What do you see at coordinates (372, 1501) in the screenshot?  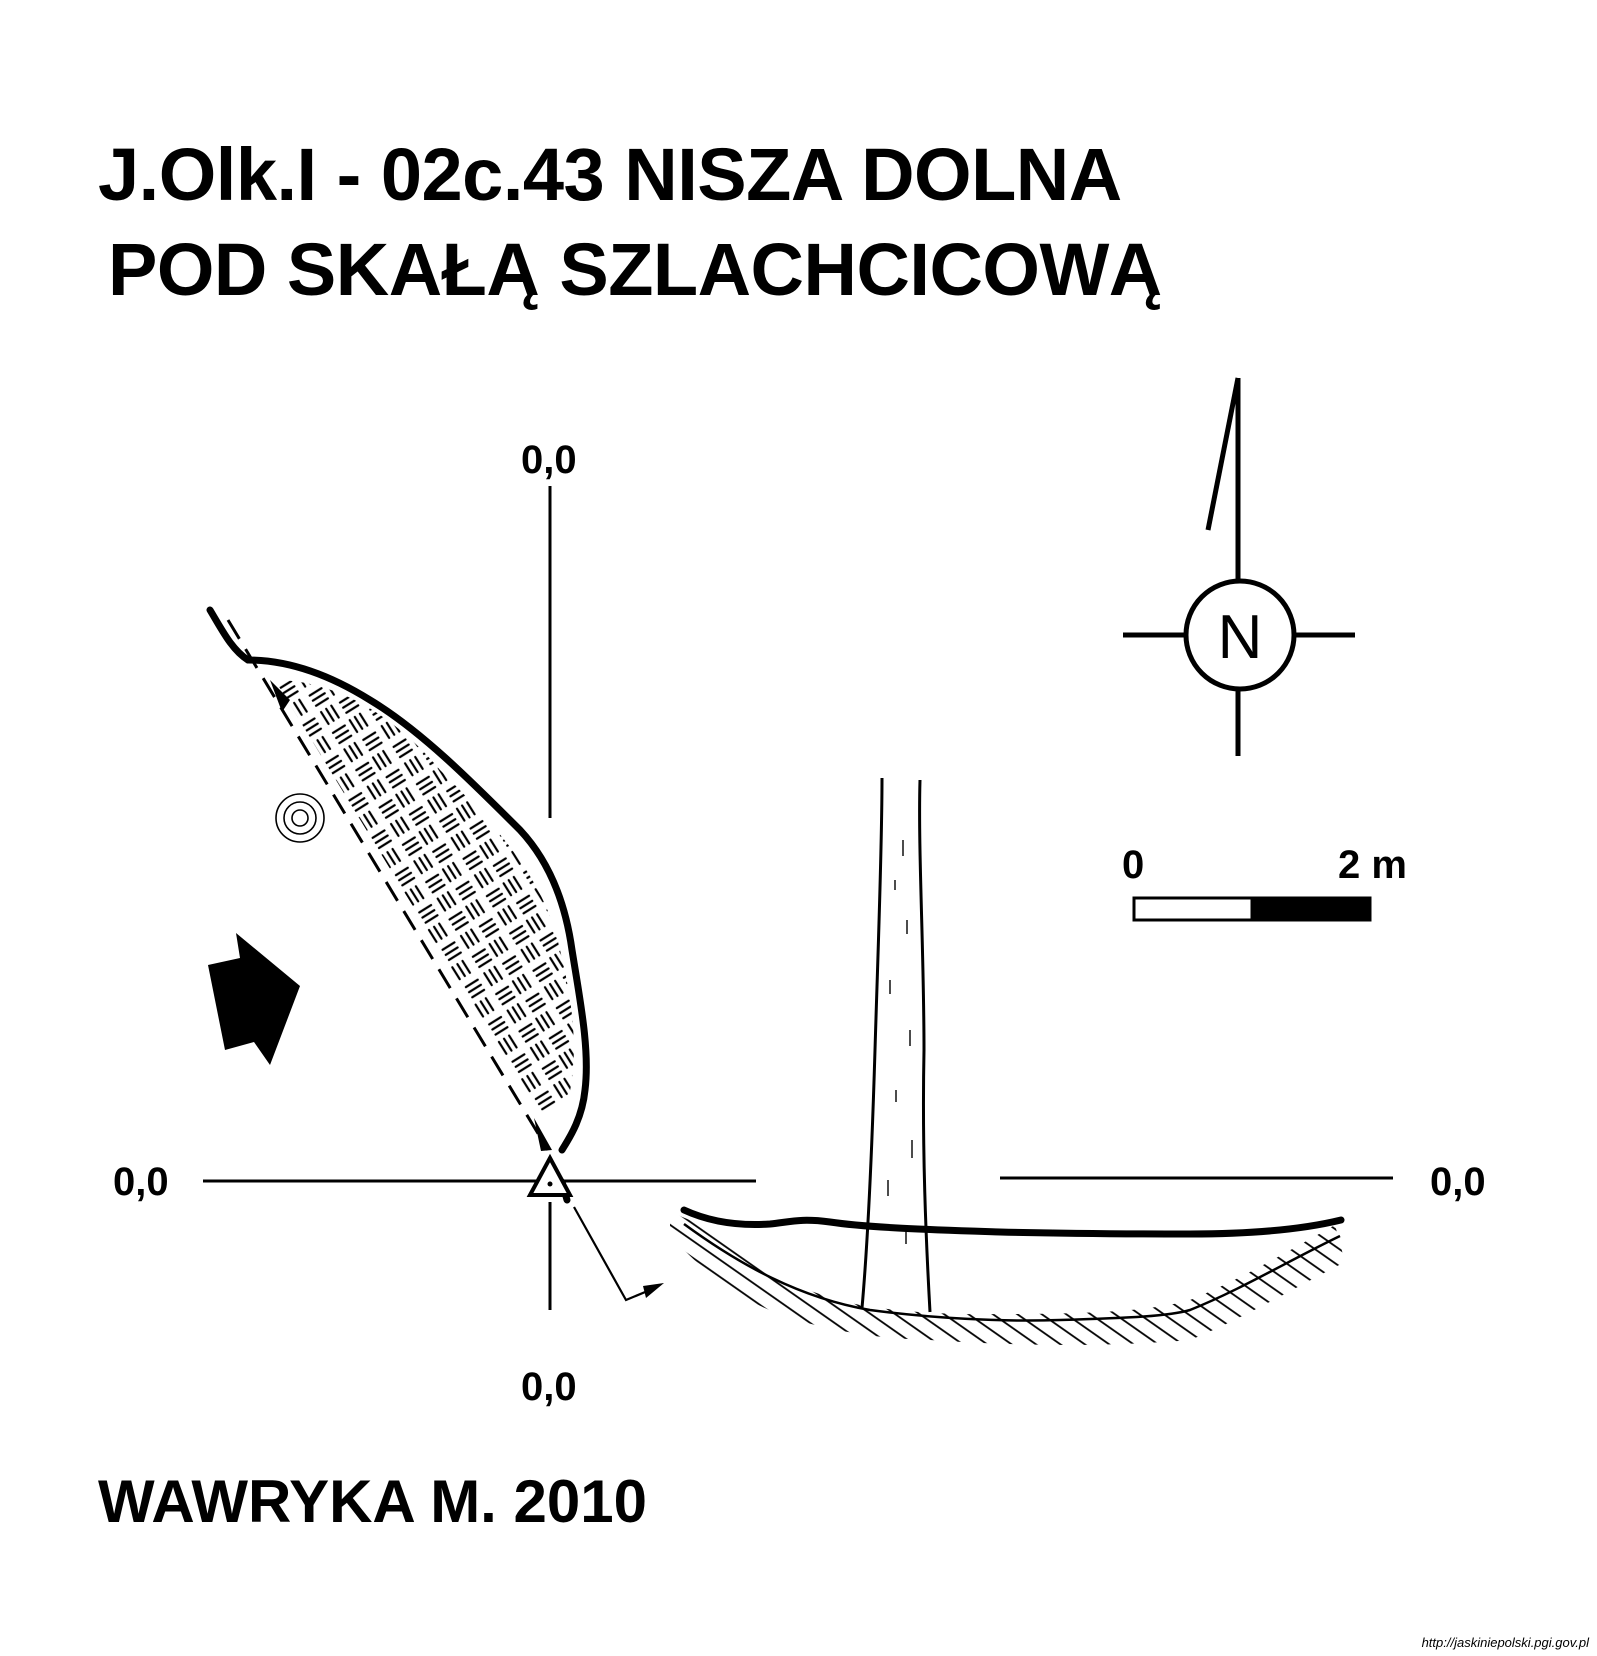 I see `author-credit: WAWRYKA M. 2010` at bounding box center [372, 1501].